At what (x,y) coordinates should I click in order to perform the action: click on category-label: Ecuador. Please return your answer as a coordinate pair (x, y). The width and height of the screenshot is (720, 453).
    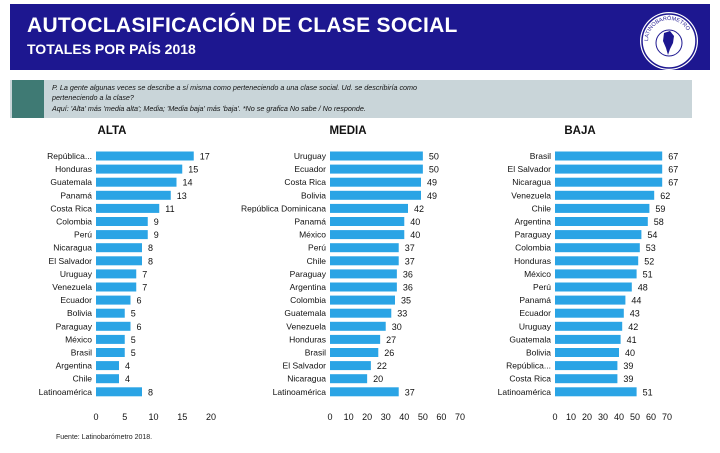
    Looking at the image, I should click on (310, 169).